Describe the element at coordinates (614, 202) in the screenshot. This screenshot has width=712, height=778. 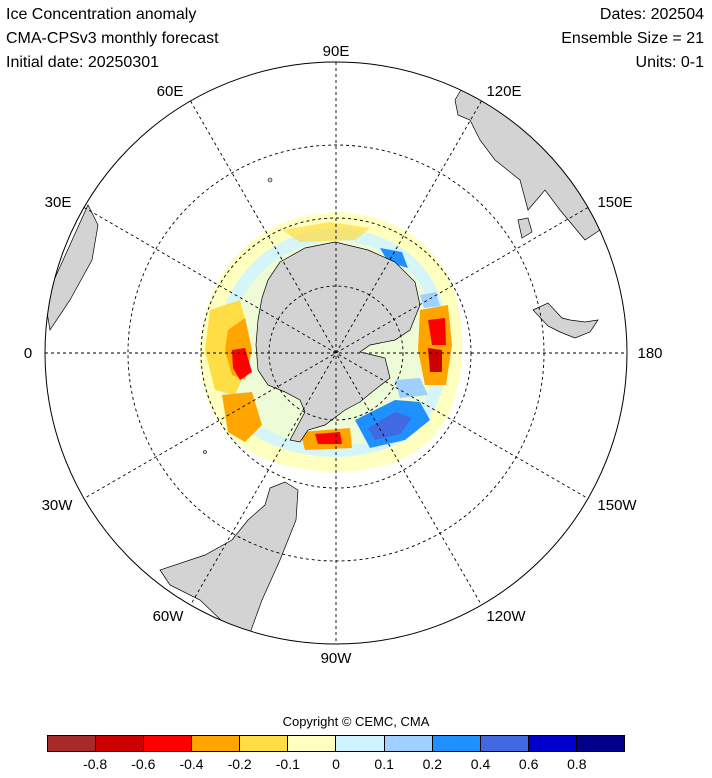
I see `lon-label-150e: 150E` at that location.